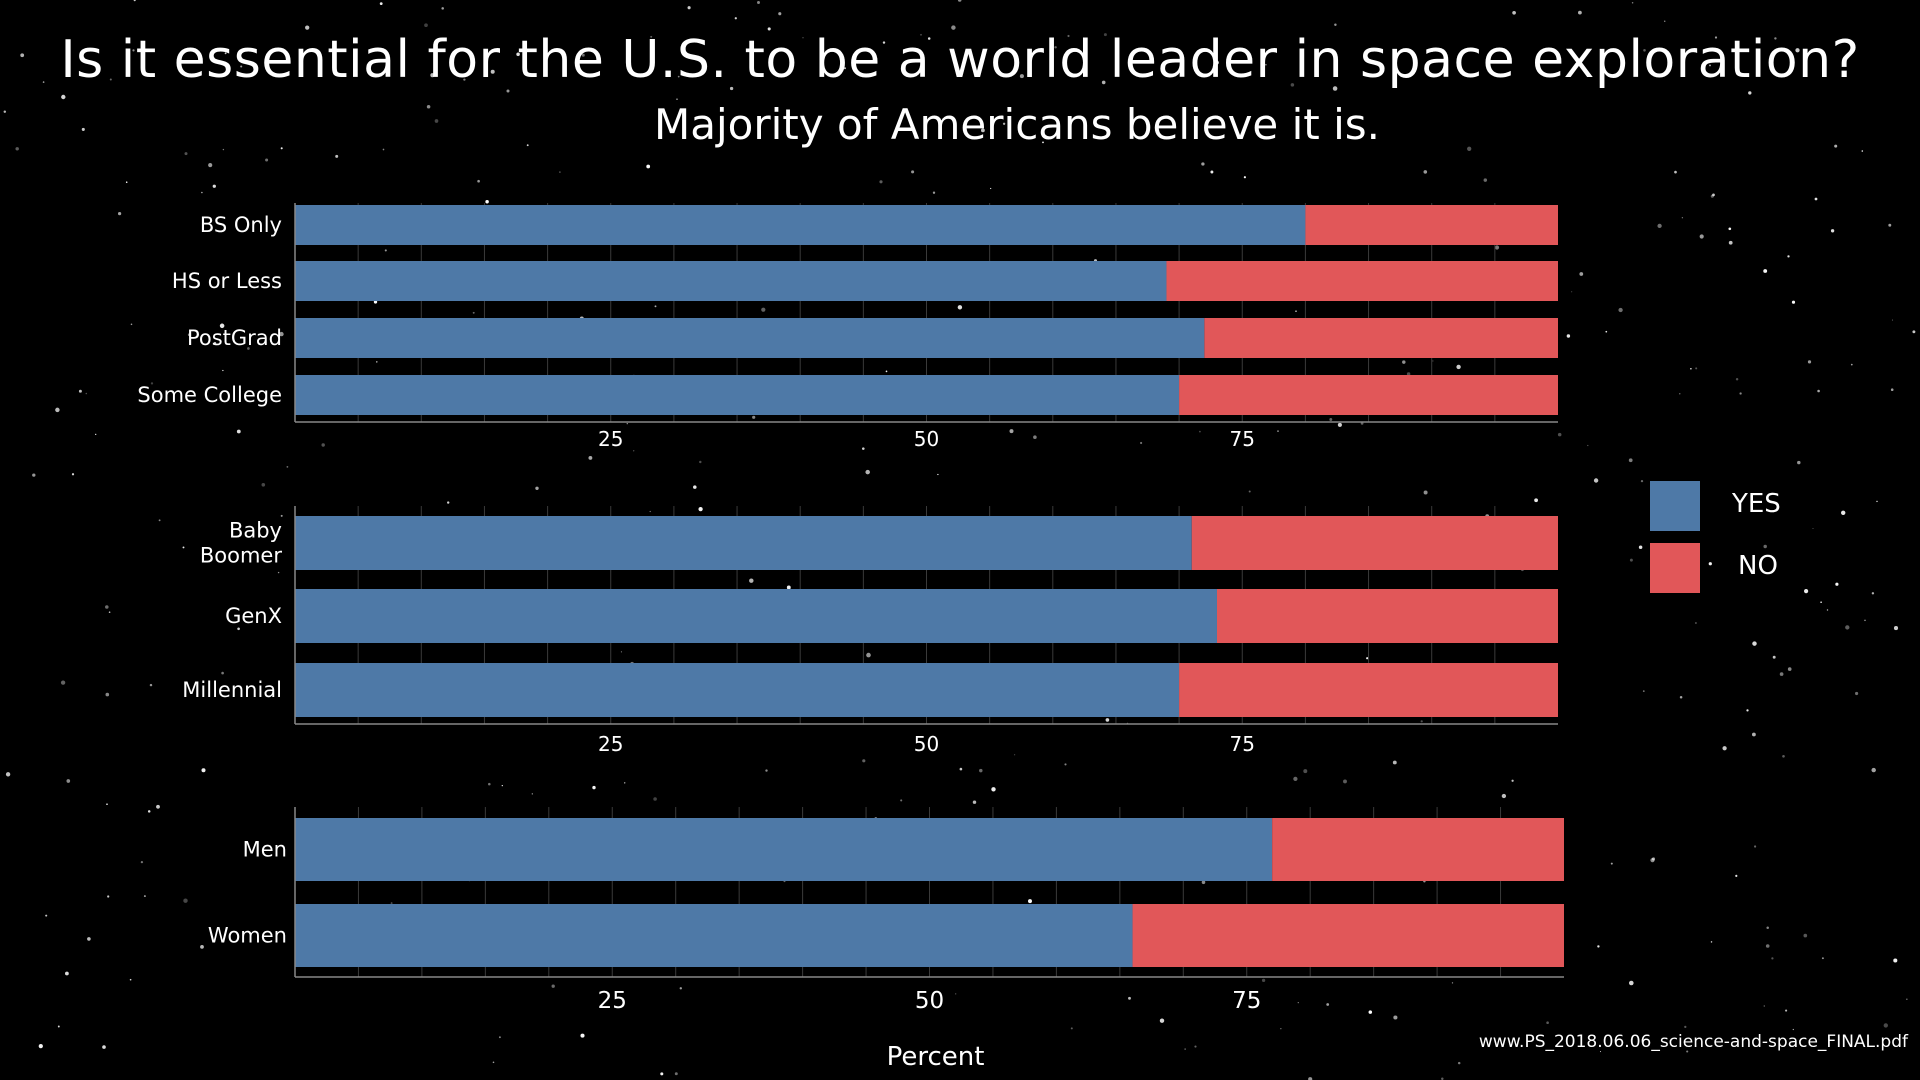 The height and width of the screenshot is (1080, 1920). Describe the element at coordinates (232, 690) in the screenshot. I see `category-label: Millennial` at that location.